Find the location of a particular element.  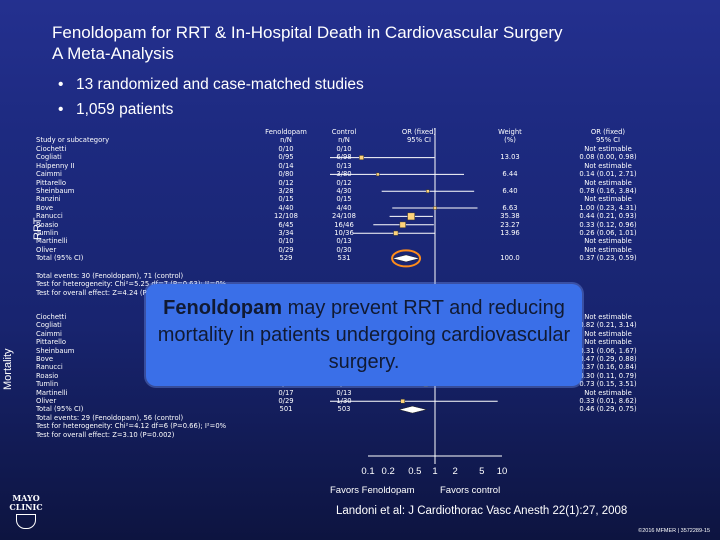

header-weight: Weight (%) is located at coordinates (510, 136).